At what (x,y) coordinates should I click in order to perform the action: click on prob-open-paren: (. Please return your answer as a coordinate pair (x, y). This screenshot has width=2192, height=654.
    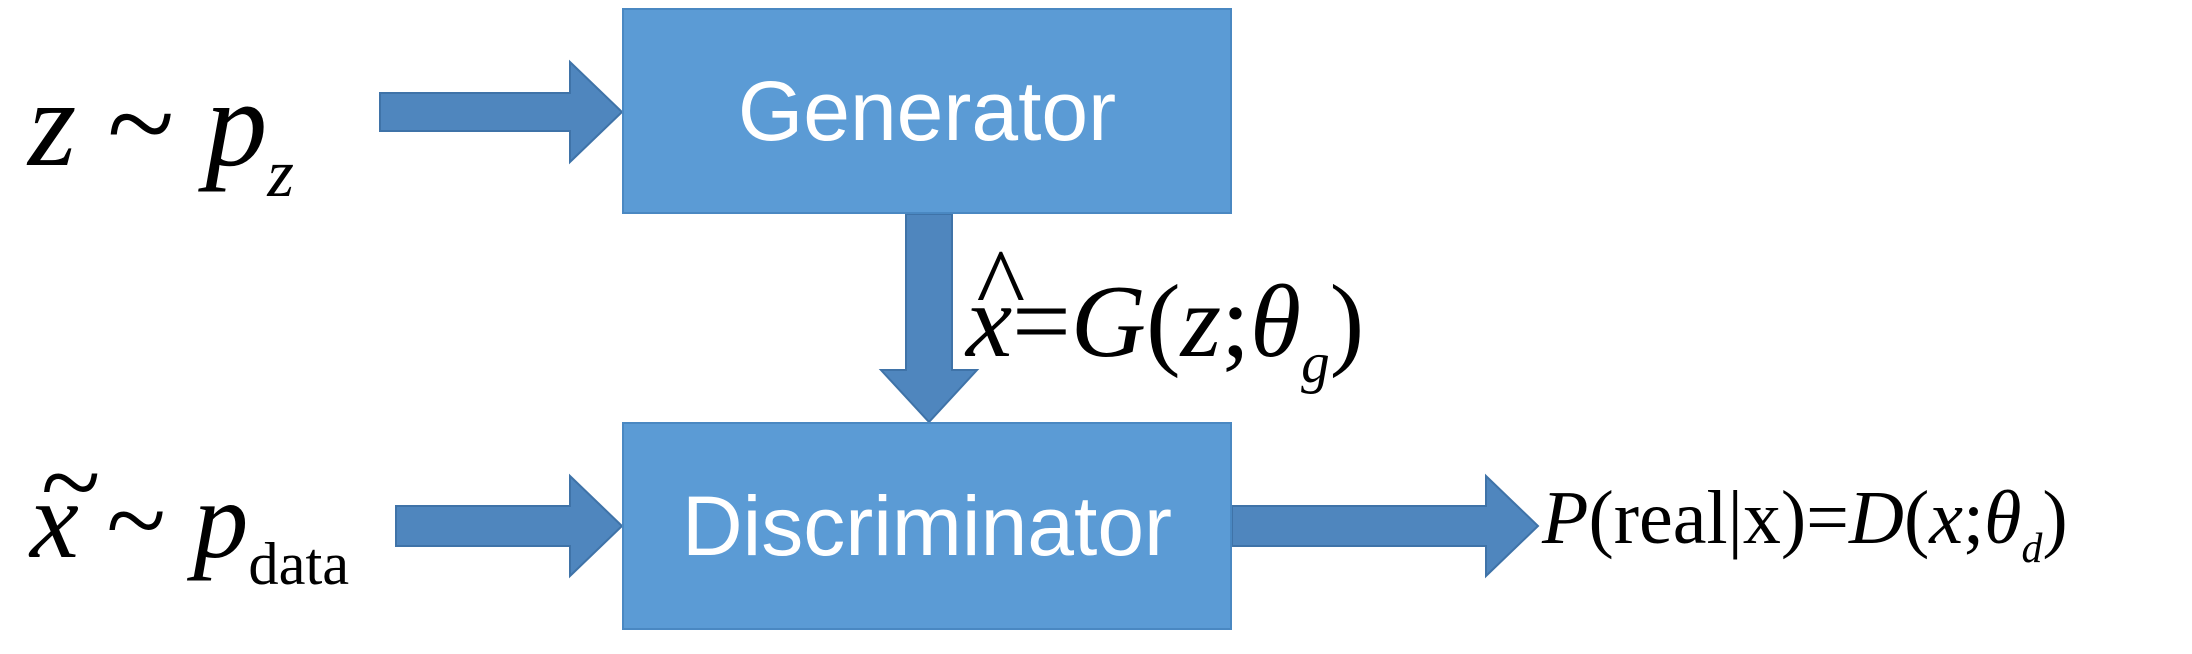
    Looking at the image, I should click on (1601, 518).